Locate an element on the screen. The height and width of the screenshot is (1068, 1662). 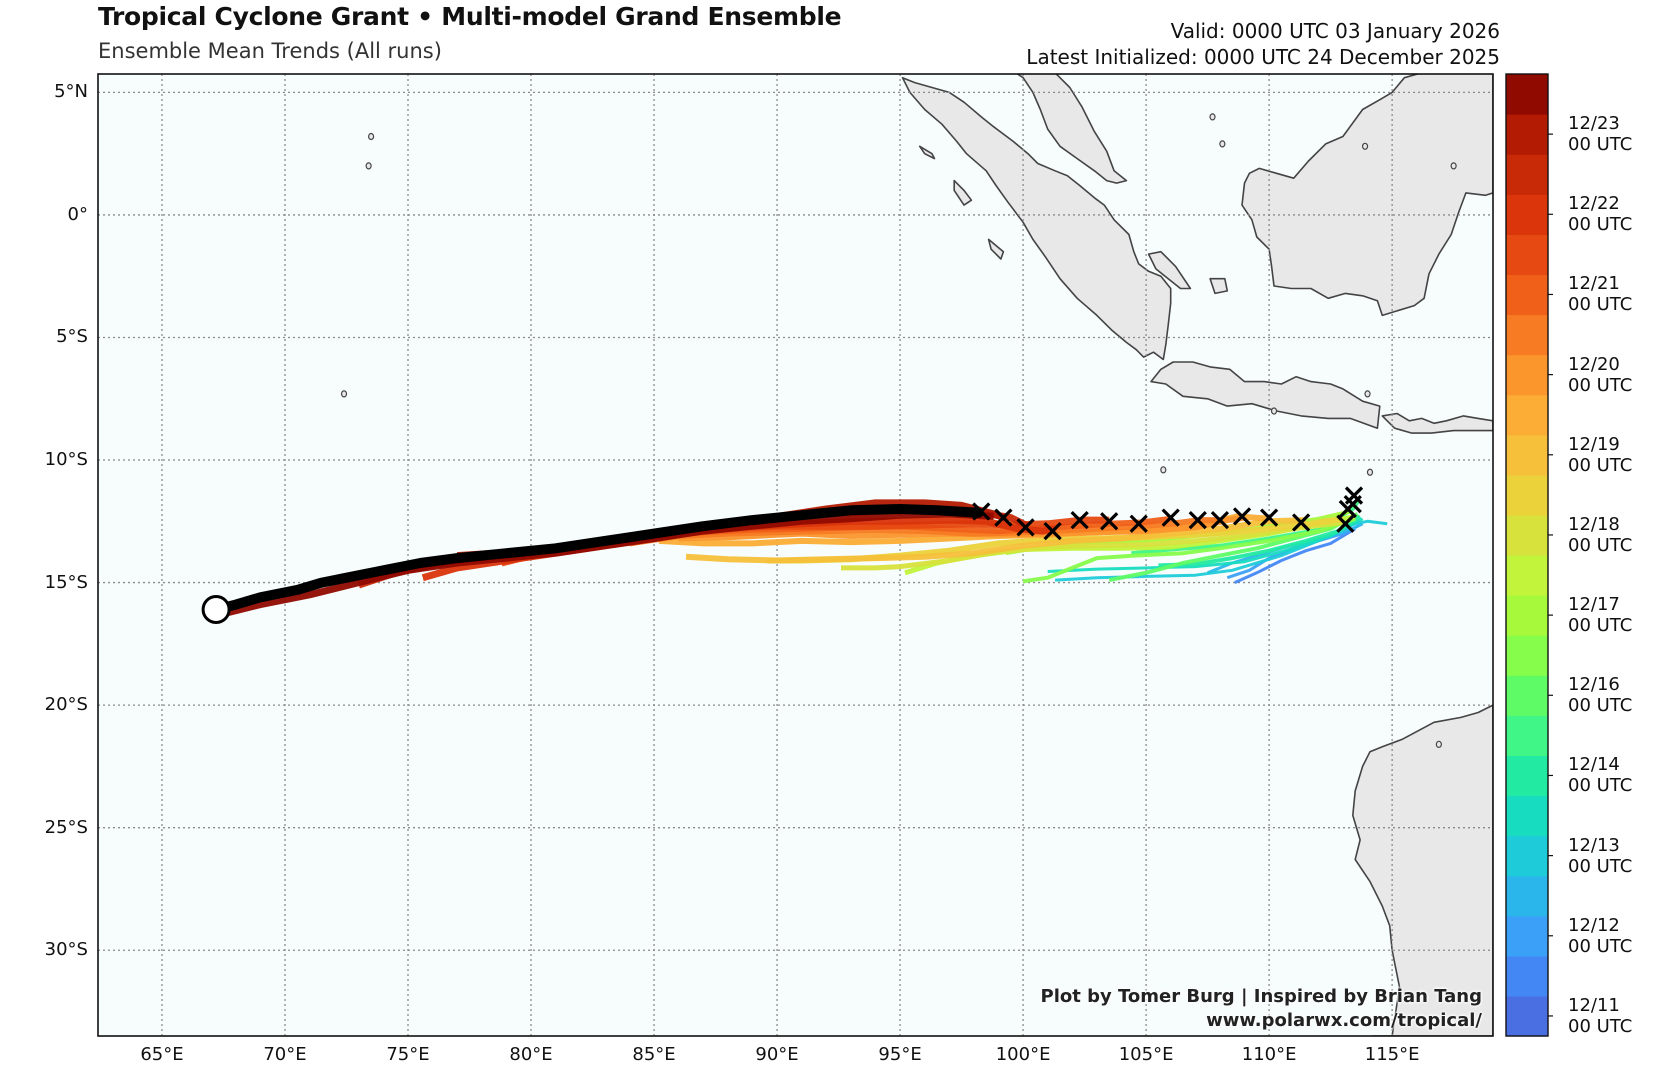
colorbar-tick-label: 12/20 00 UTC is located at coordinates (1600, 375).